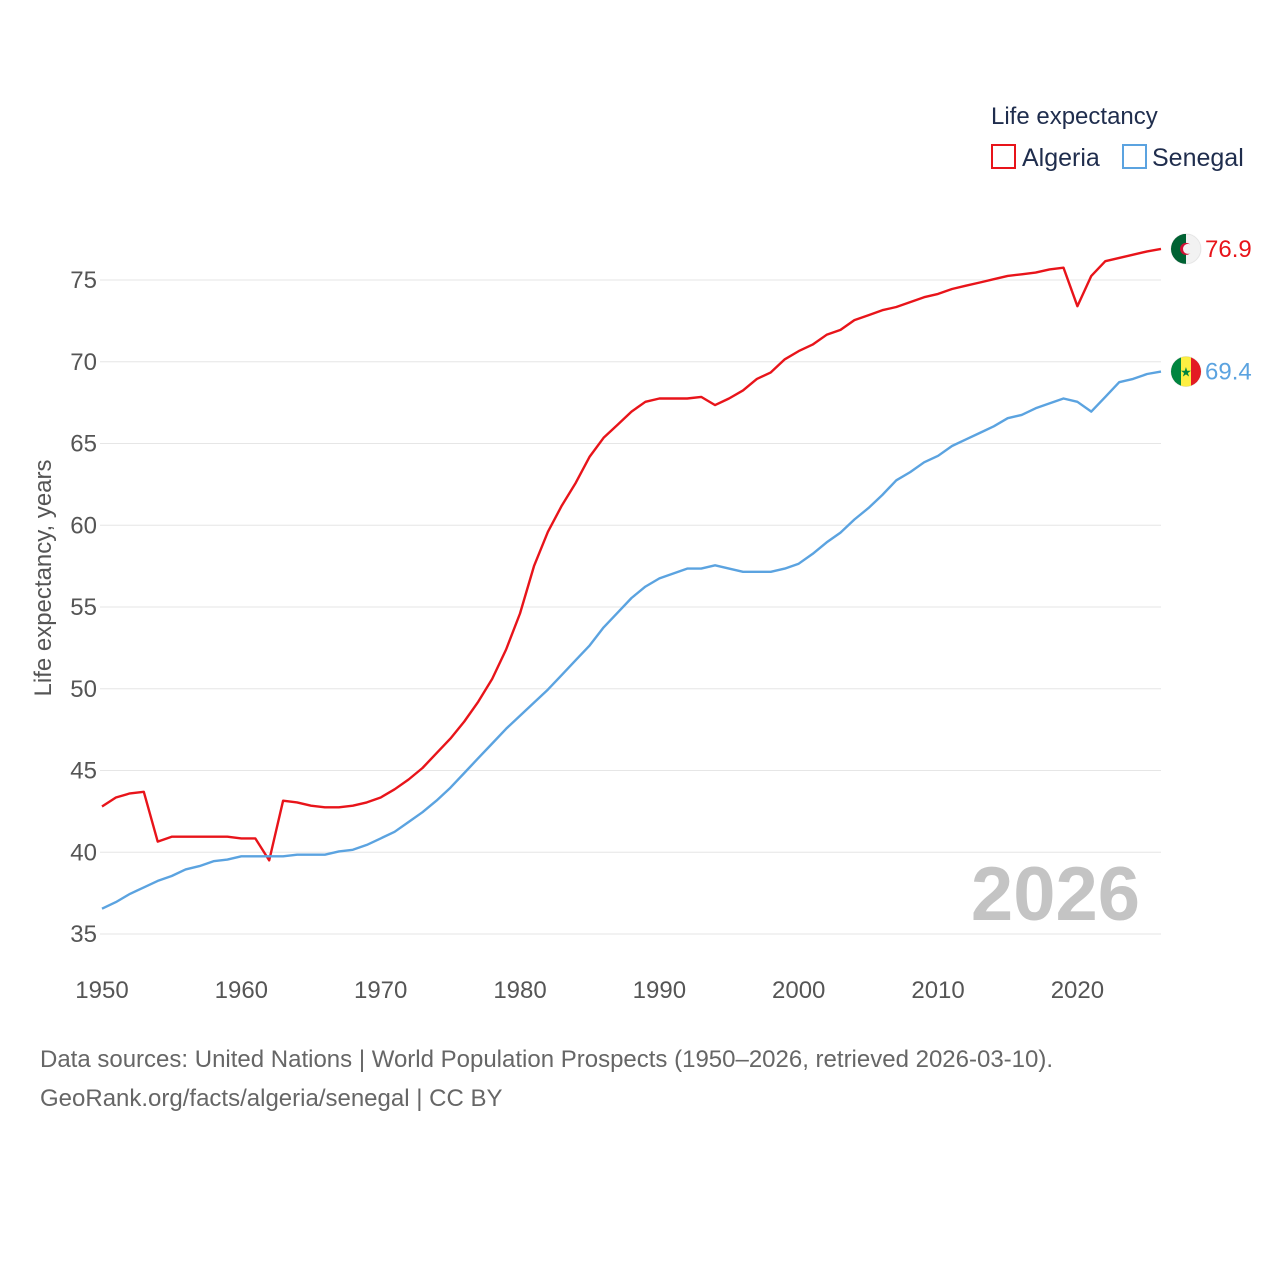 This screenshot has width=1280, height=1280. Describe the element at coordinates (798, 990) in the screenshot. I see `x-tick-label-2000: 2000` at that location.